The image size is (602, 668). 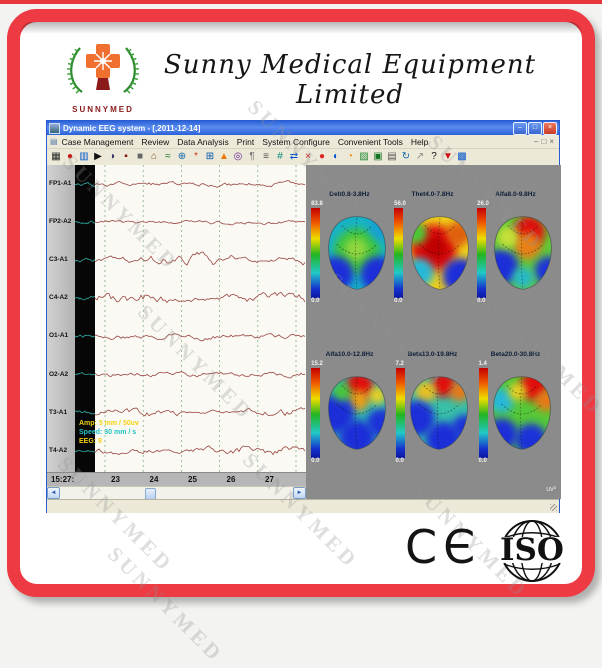 What do you see at coordinates (364, 156) in the screenshot?
I see `toolbar-icon: ▨` at bounding box center [364, 156].